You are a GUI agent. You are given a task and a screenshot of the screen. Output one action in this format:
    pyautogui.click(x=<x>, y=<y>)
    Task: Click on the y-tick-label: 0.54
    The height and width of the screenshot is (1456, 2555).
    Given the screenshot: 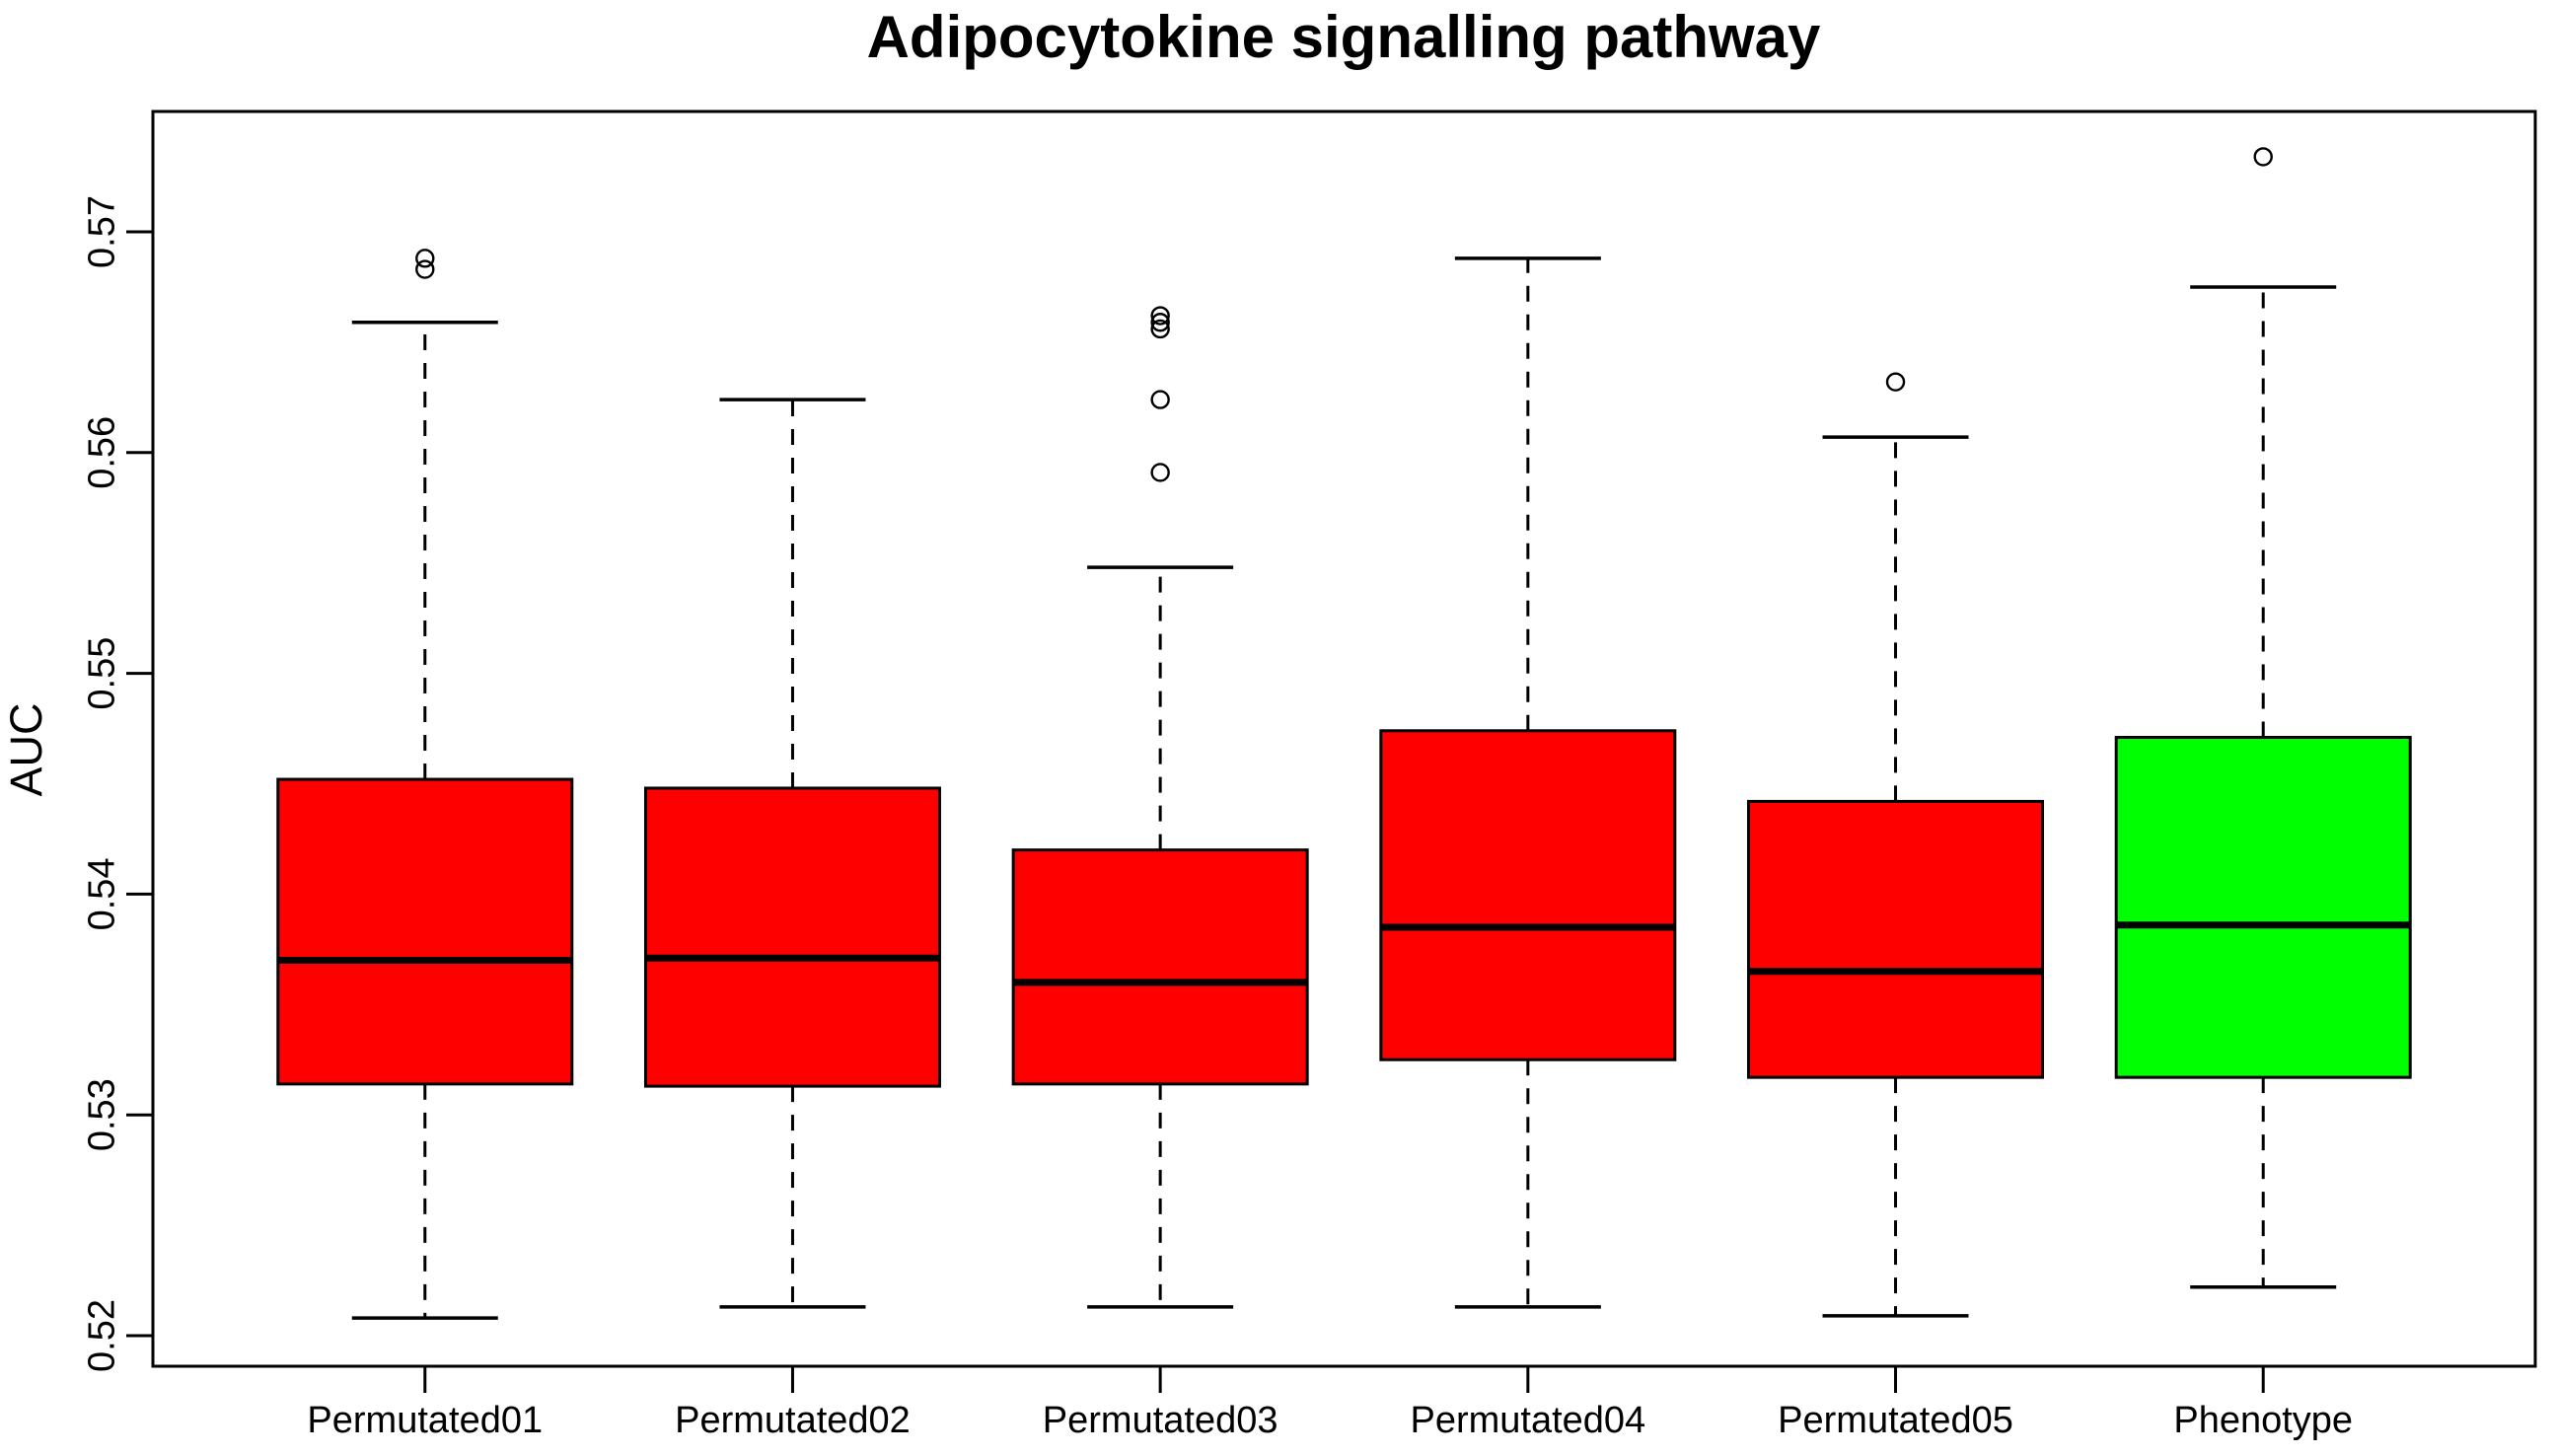 What is the action you would take?
    pyautogui.click(x=101, y=893)
    